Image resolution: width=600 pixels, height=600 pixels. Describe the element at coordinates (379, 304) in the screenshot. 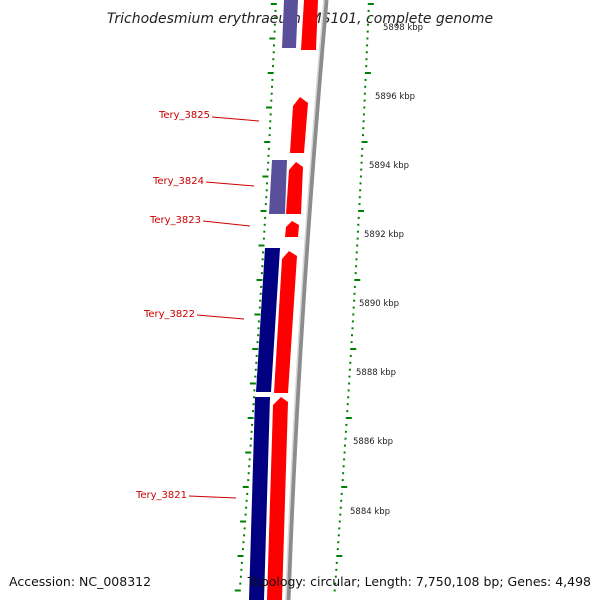

I see `scale-label: 5890 kbp` at that location.